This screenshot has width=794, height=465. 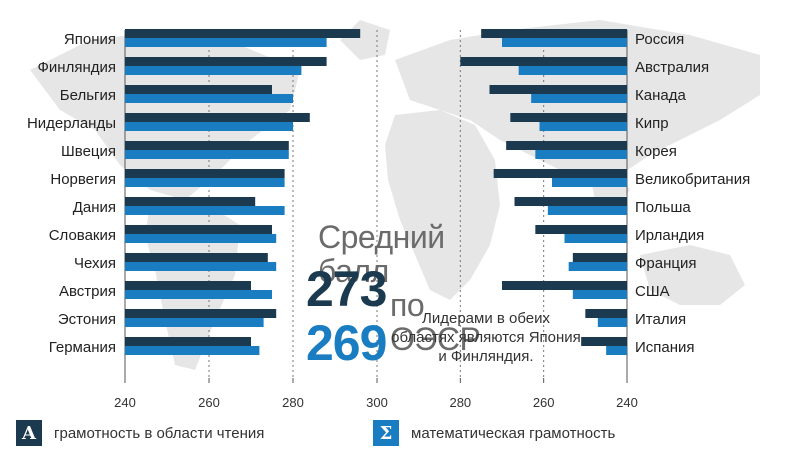 What do you see at coordinates (692, 179) in the screenshot?
I see `right-country-label: Великобритания` at bounding box center [692, 179].